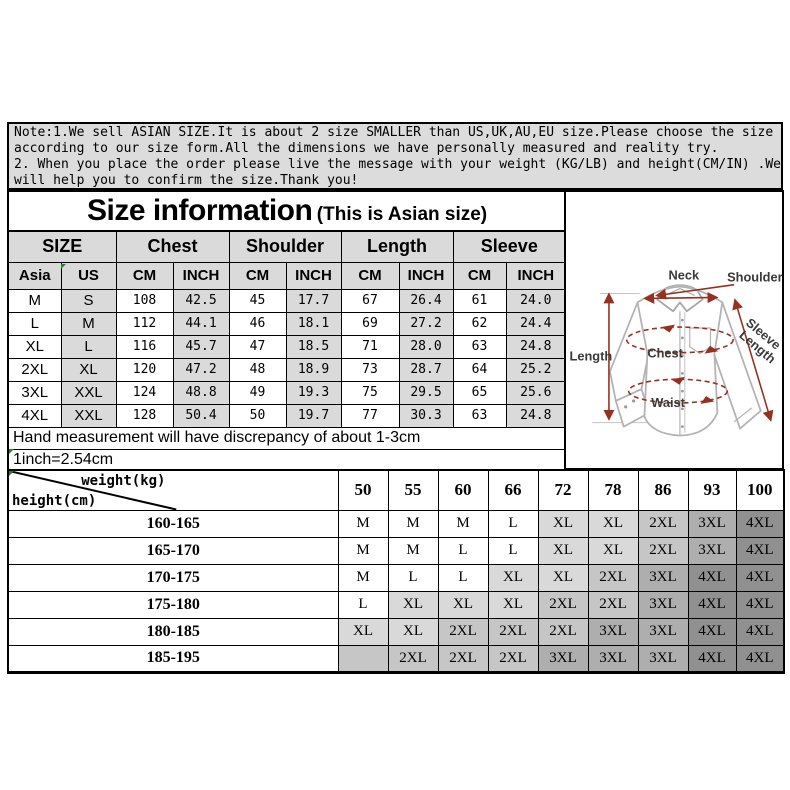 The image size is (790, 790). What do you see at coordinates (257, 300) in the screenshot?
I see `cell: 45` at bounding box center [257, 300].